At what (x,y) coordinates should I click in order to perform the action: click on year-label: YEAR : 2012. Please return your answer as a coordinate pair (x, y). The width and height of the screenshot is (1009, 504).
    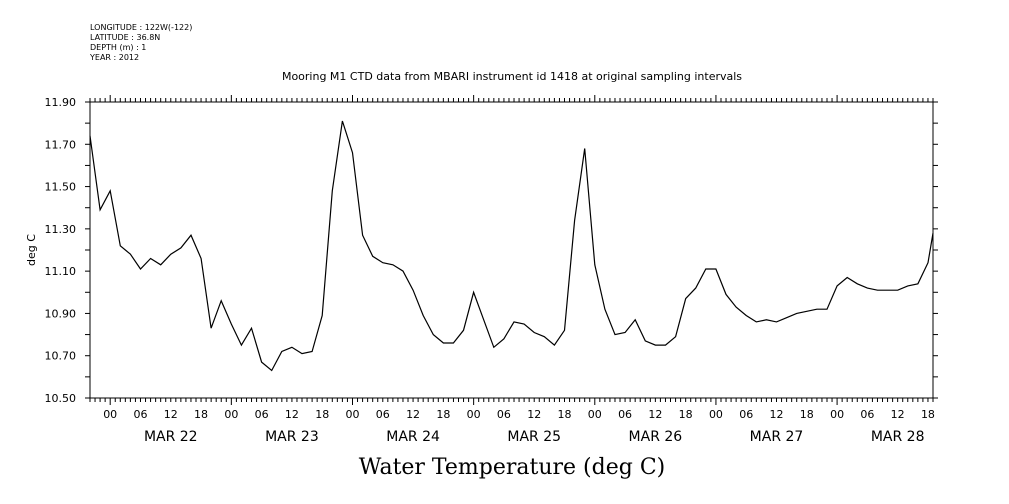
    Looking at the image, I should click on (114, 57).